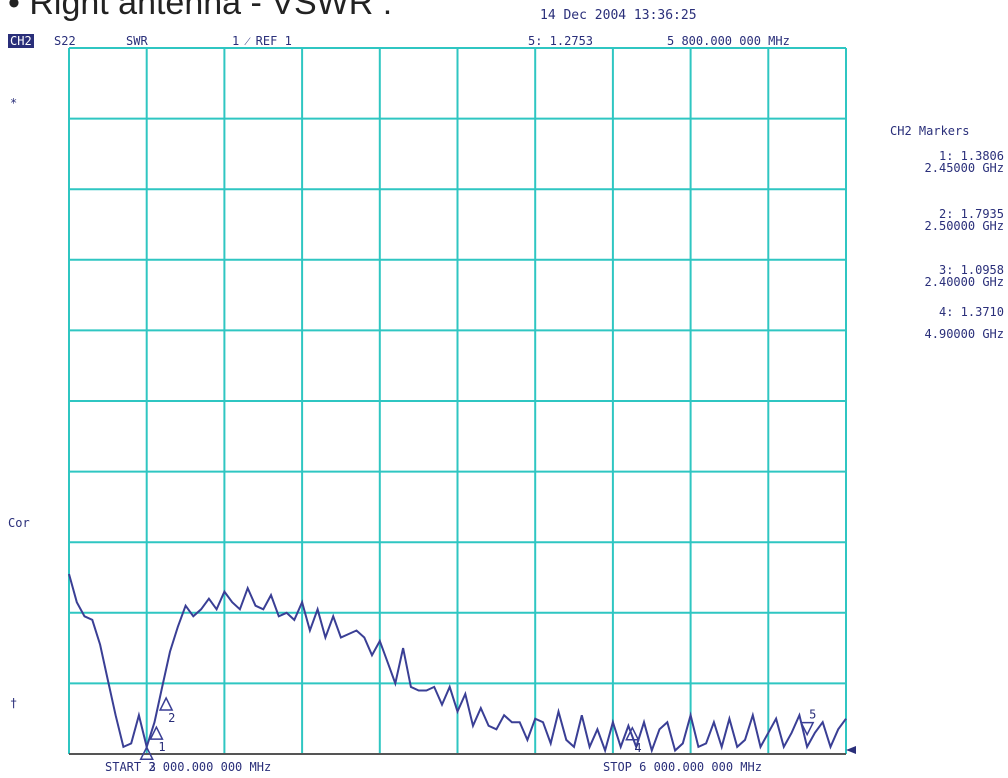 The width and height of the screenshot is (1008, 778). Describe the element at coordinates (807, 729) in the screenshot. I see `marker-5-triangle` at that location.